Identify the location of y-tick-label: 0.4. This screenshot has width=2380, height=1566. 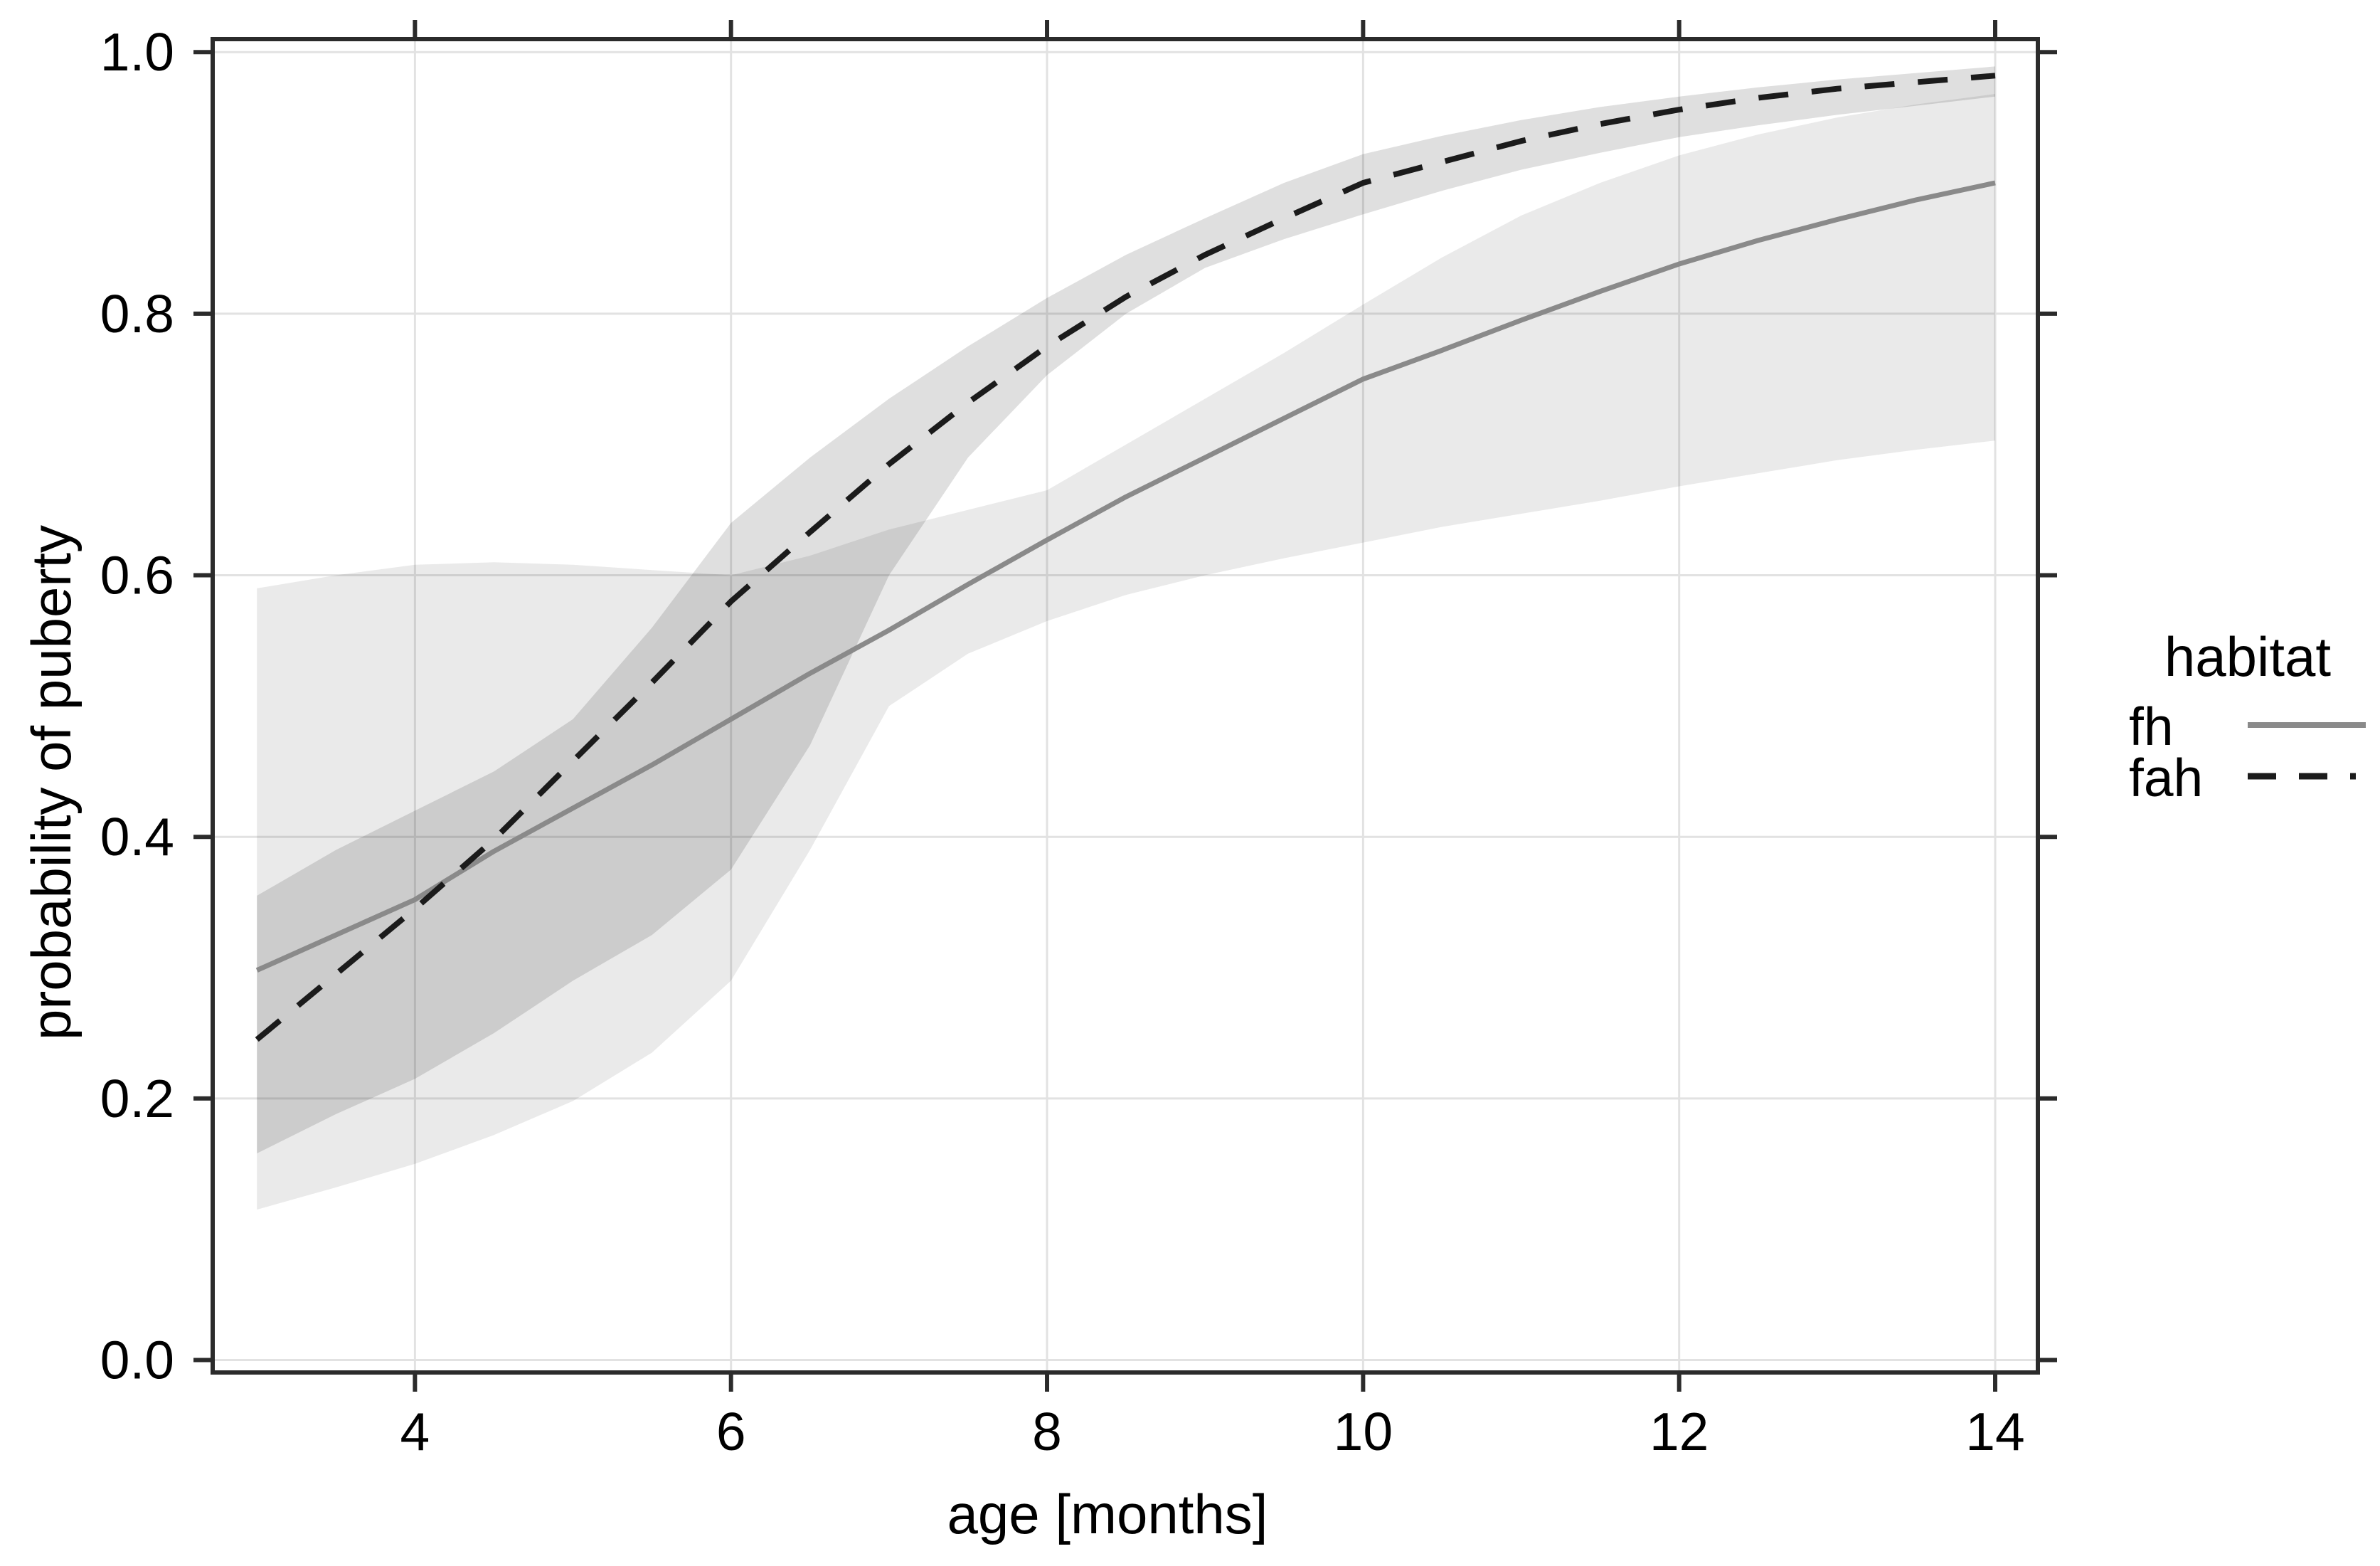
(137, 837).